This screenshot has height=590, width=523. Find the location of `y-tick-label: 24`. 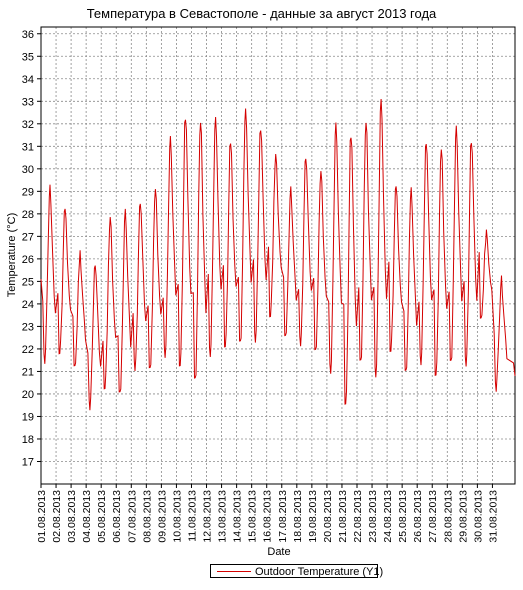

y-tick-label: 24 is located at coordinates (28, 305).